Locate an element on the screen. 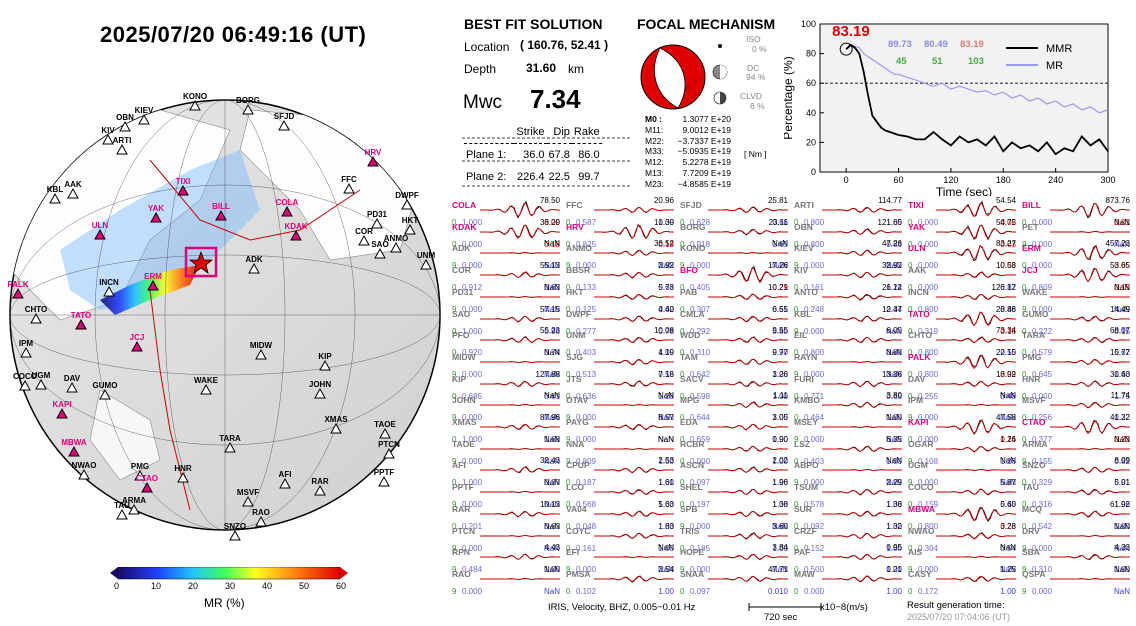 Image resolution: width=1136 pixels, height=626 pixels. waveform-misfit: 0.23 is located at coordinates (1122, 439).